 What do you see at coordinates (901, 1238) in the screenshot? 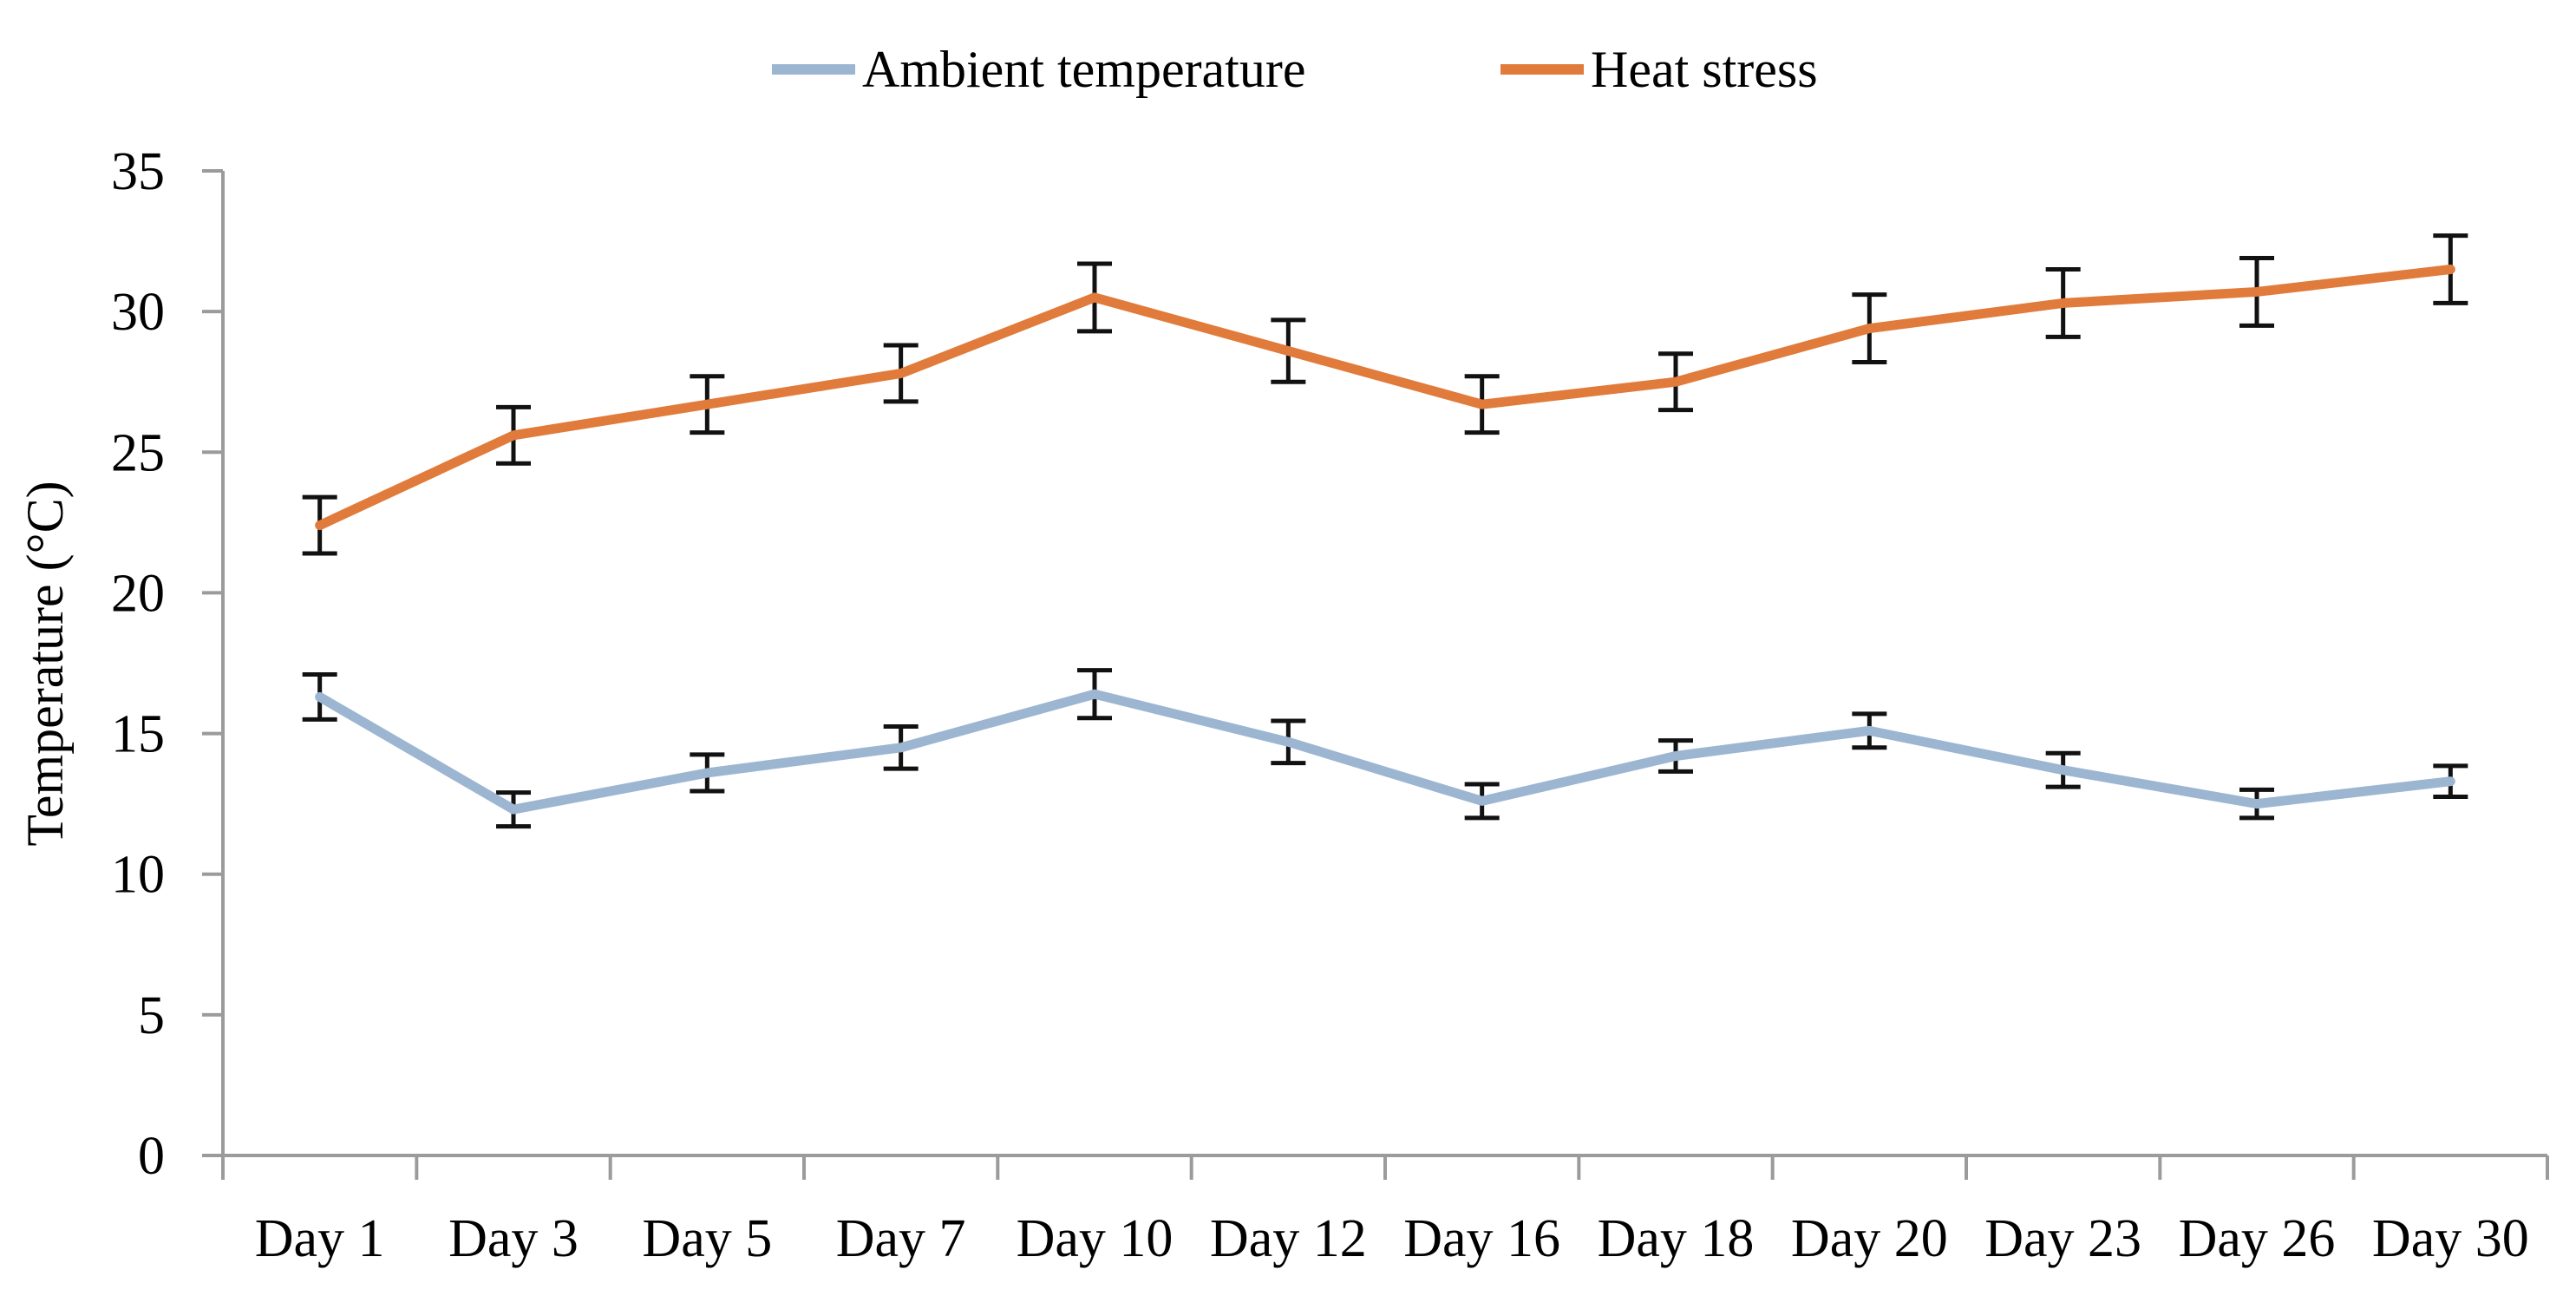
I see `x-tick-label: Day 7` at bounding box center [901, 1238].